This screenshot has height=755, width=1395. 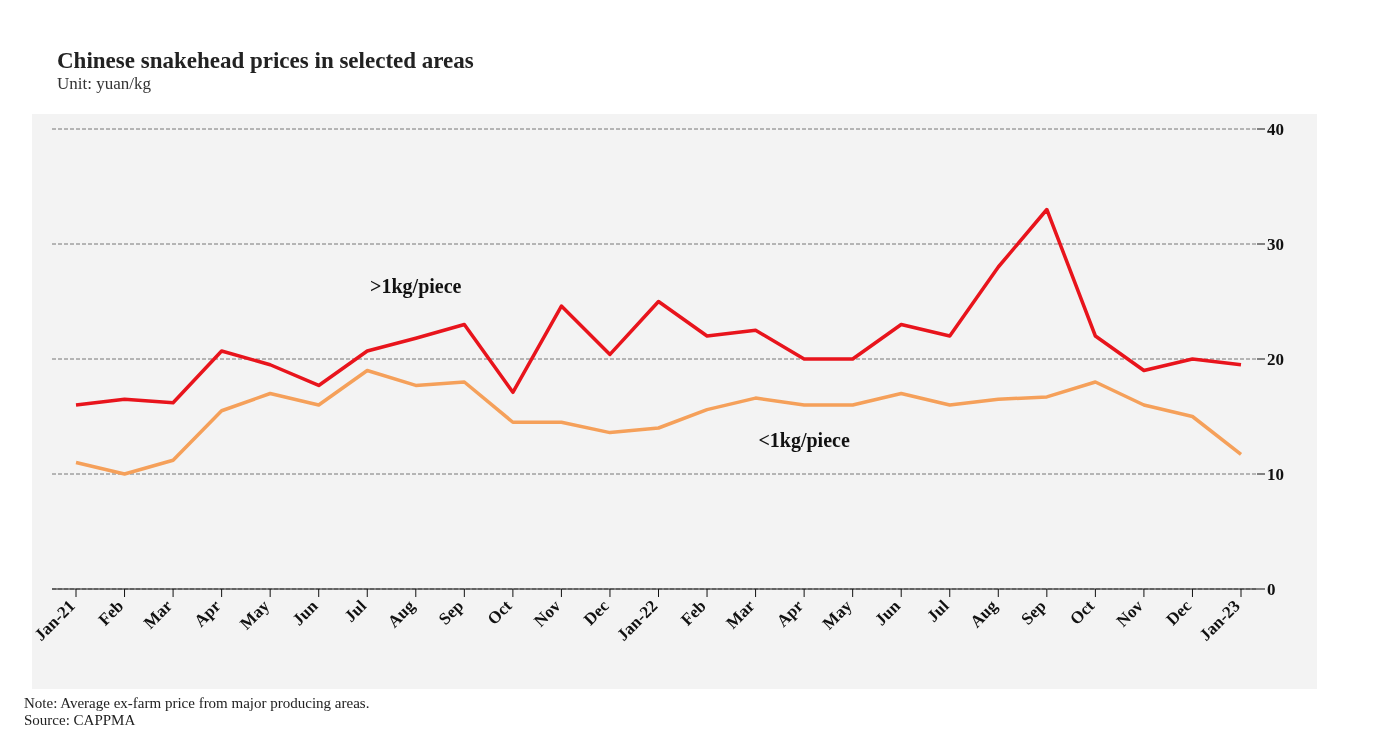 I want to click on y-tick-label: 40, so click(x=1275, y=130).